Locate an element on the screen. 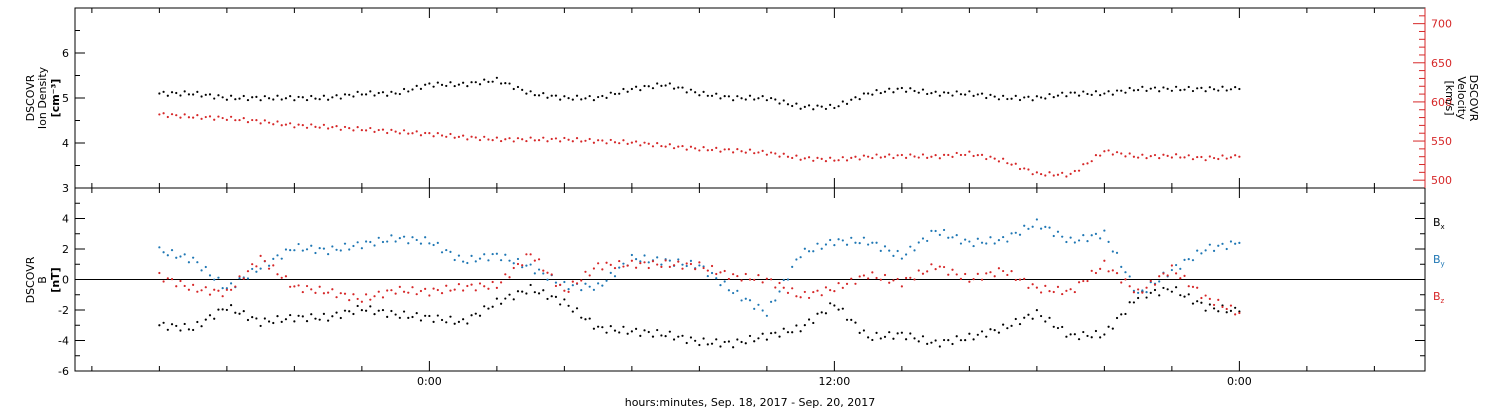  bottom-y-tick-label: 4 is located at coordinates (65, 219).